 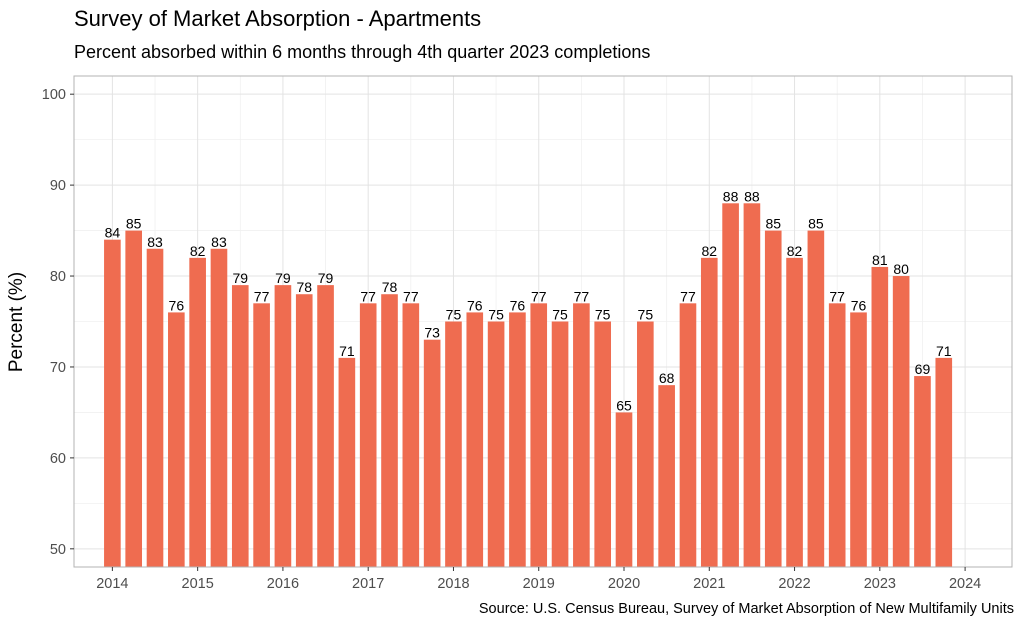 I want to click on data-label: 80, so click(x=901, y=269).